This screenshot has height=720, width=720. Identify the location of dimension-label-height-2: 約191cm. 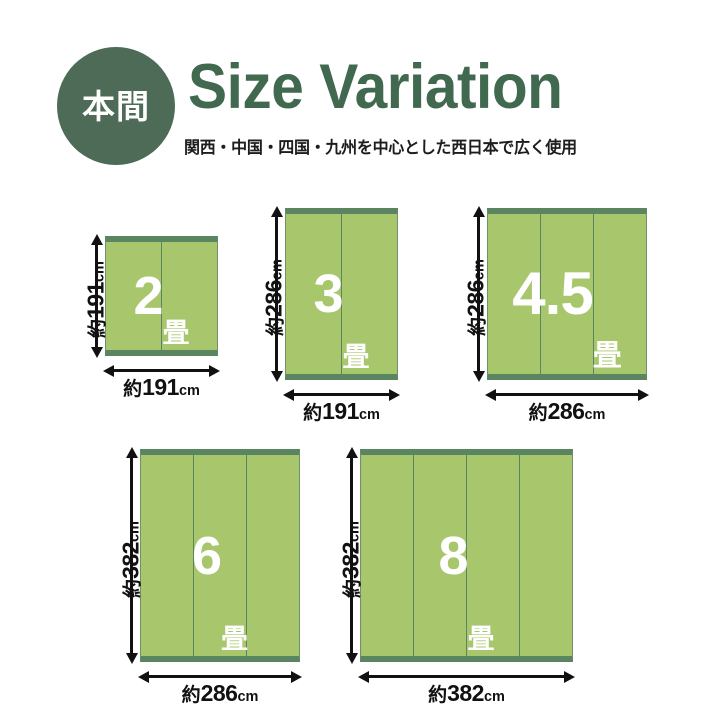
(95, 300).